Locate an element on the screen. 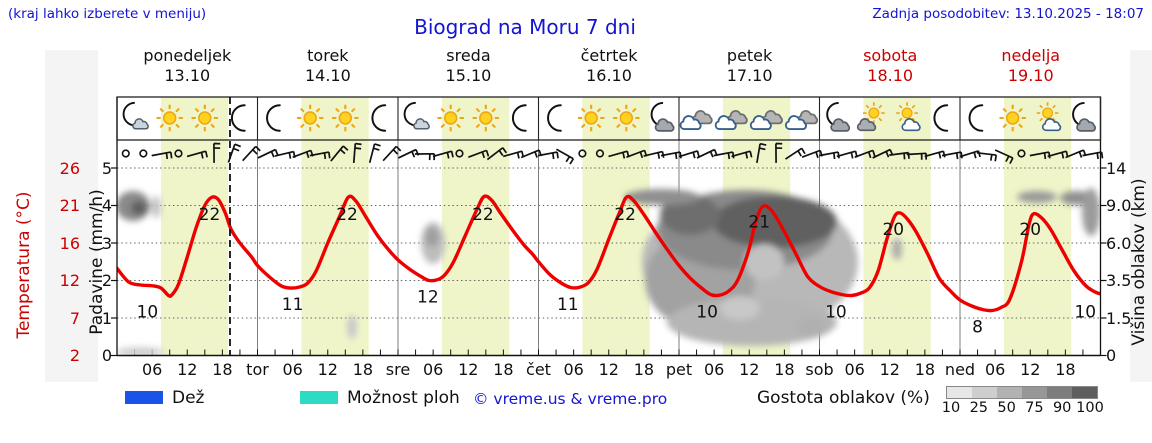 This screenshot has width=1152, height=443. cloudheight-tick: 3.5 is located at coordinates (1119, 280).